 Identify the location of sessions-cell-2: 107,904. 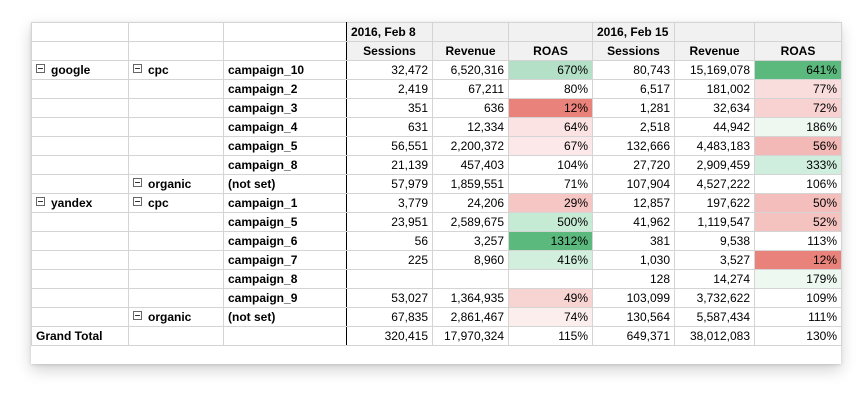
(633, 184).